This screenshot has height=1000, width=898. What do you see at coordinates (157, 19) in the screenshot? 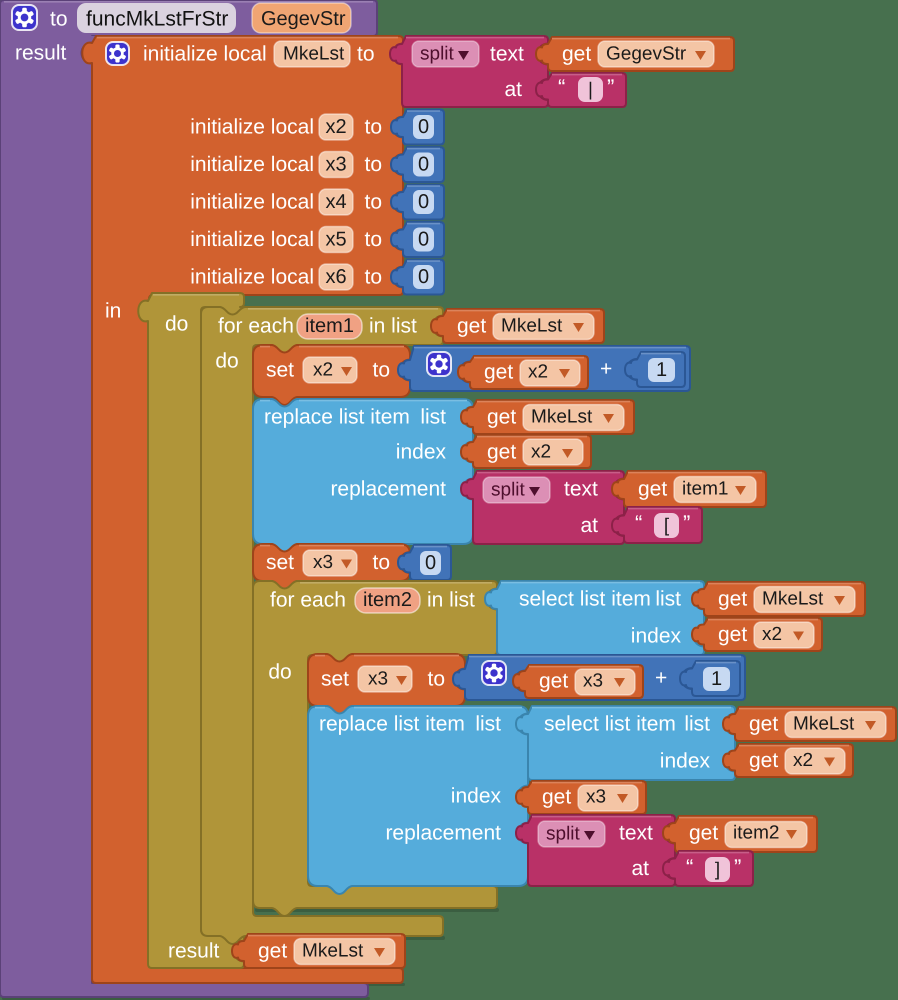
I see `svg-text: funcMkLstFrStr` at bounding box center [157, 19].